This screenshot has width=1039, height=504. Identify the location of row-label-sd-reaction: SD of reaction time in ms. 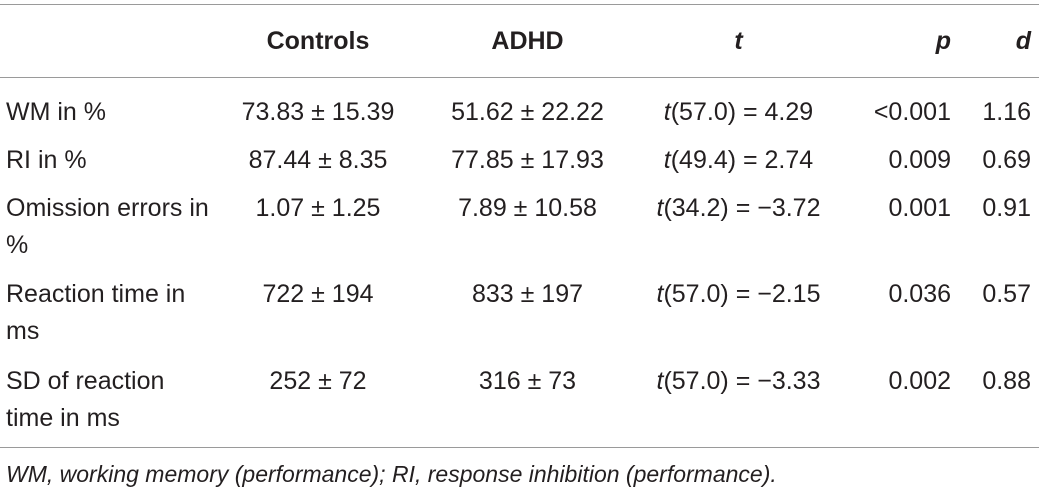
(85, 399).